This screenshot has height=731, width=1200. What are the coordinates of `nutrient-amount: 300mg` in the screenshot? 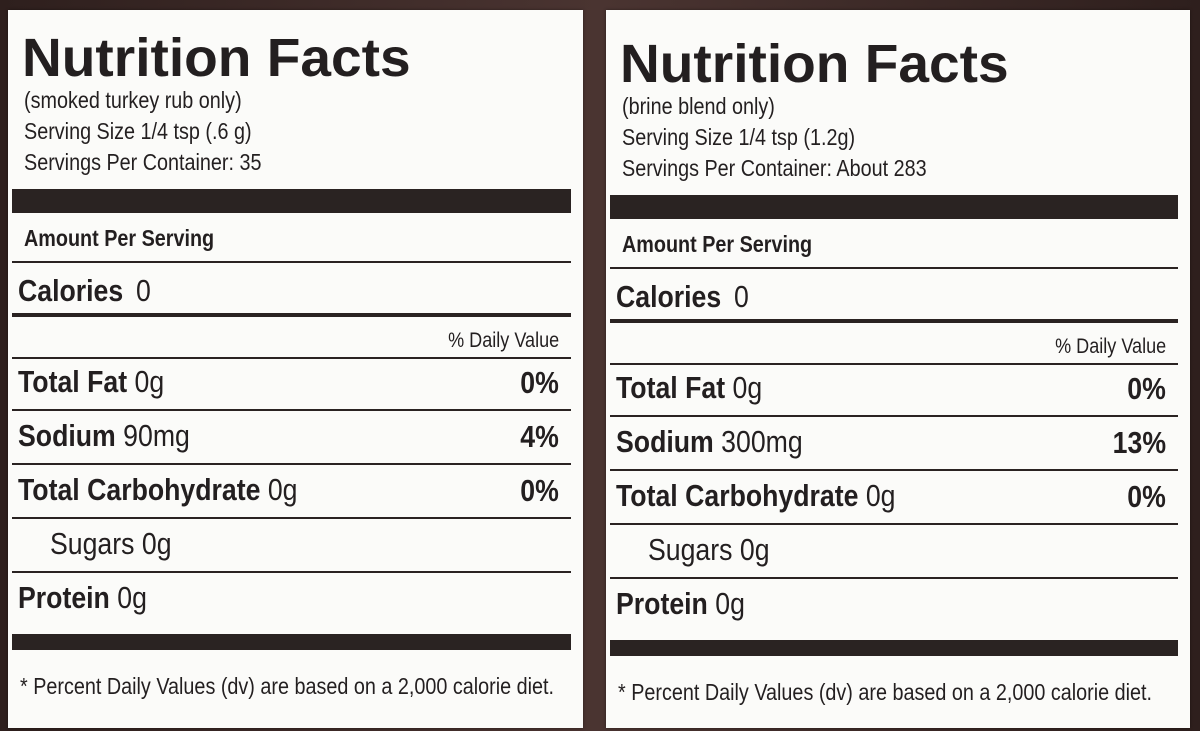 It's located at (762, 441).